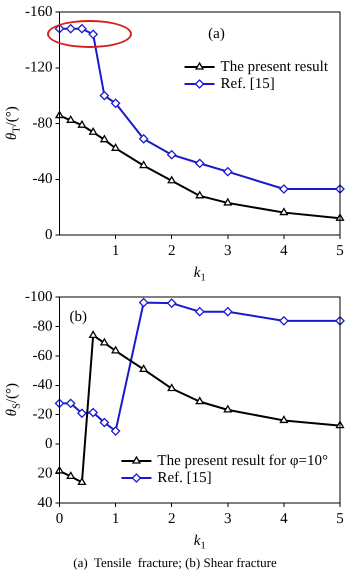 Image resolution: width=350 pixels, height=578 pixels. I want to click on y-tick-label: -160, so click(38, 12).